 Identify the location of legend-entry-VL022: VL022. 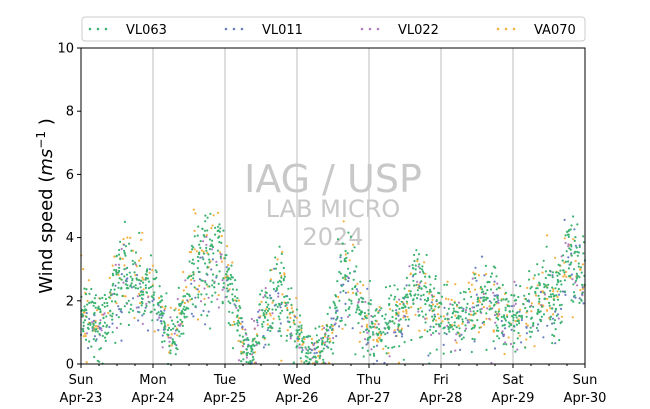
(399, 30).